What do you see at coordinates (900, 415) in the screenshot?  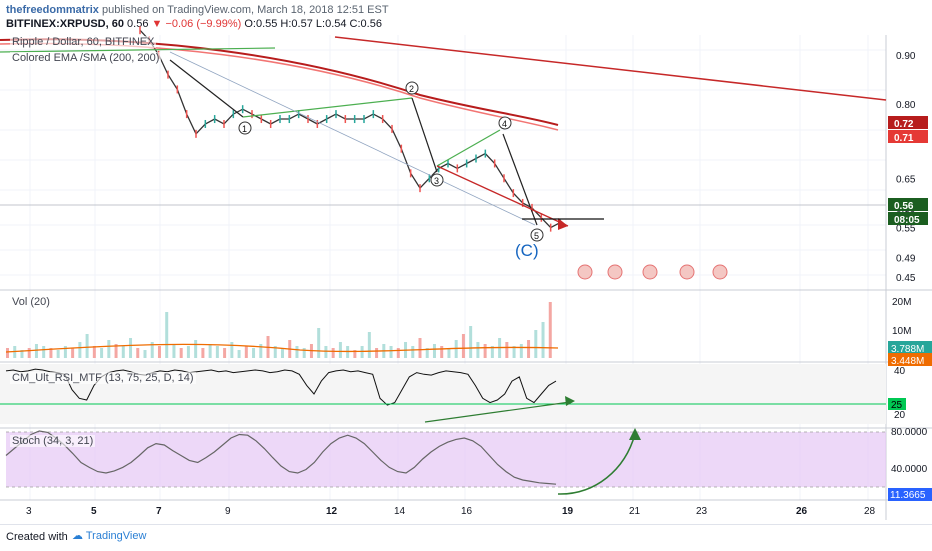 I see `rsi-tick-label: 20` at bounding box center [900, 415].